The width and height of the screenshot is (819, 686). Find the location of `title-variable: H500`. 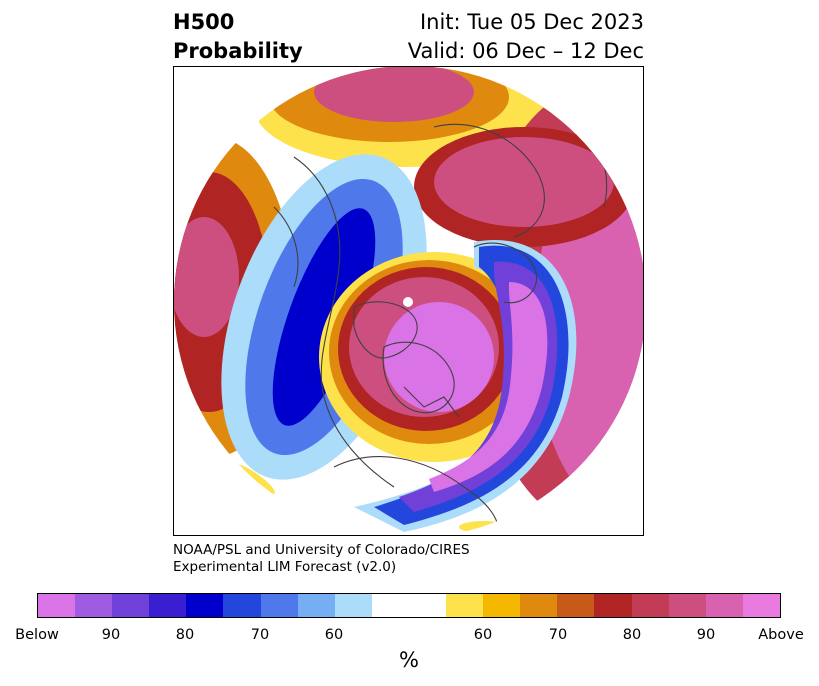

title-variable: H500 is located at coordinates (204, 22).